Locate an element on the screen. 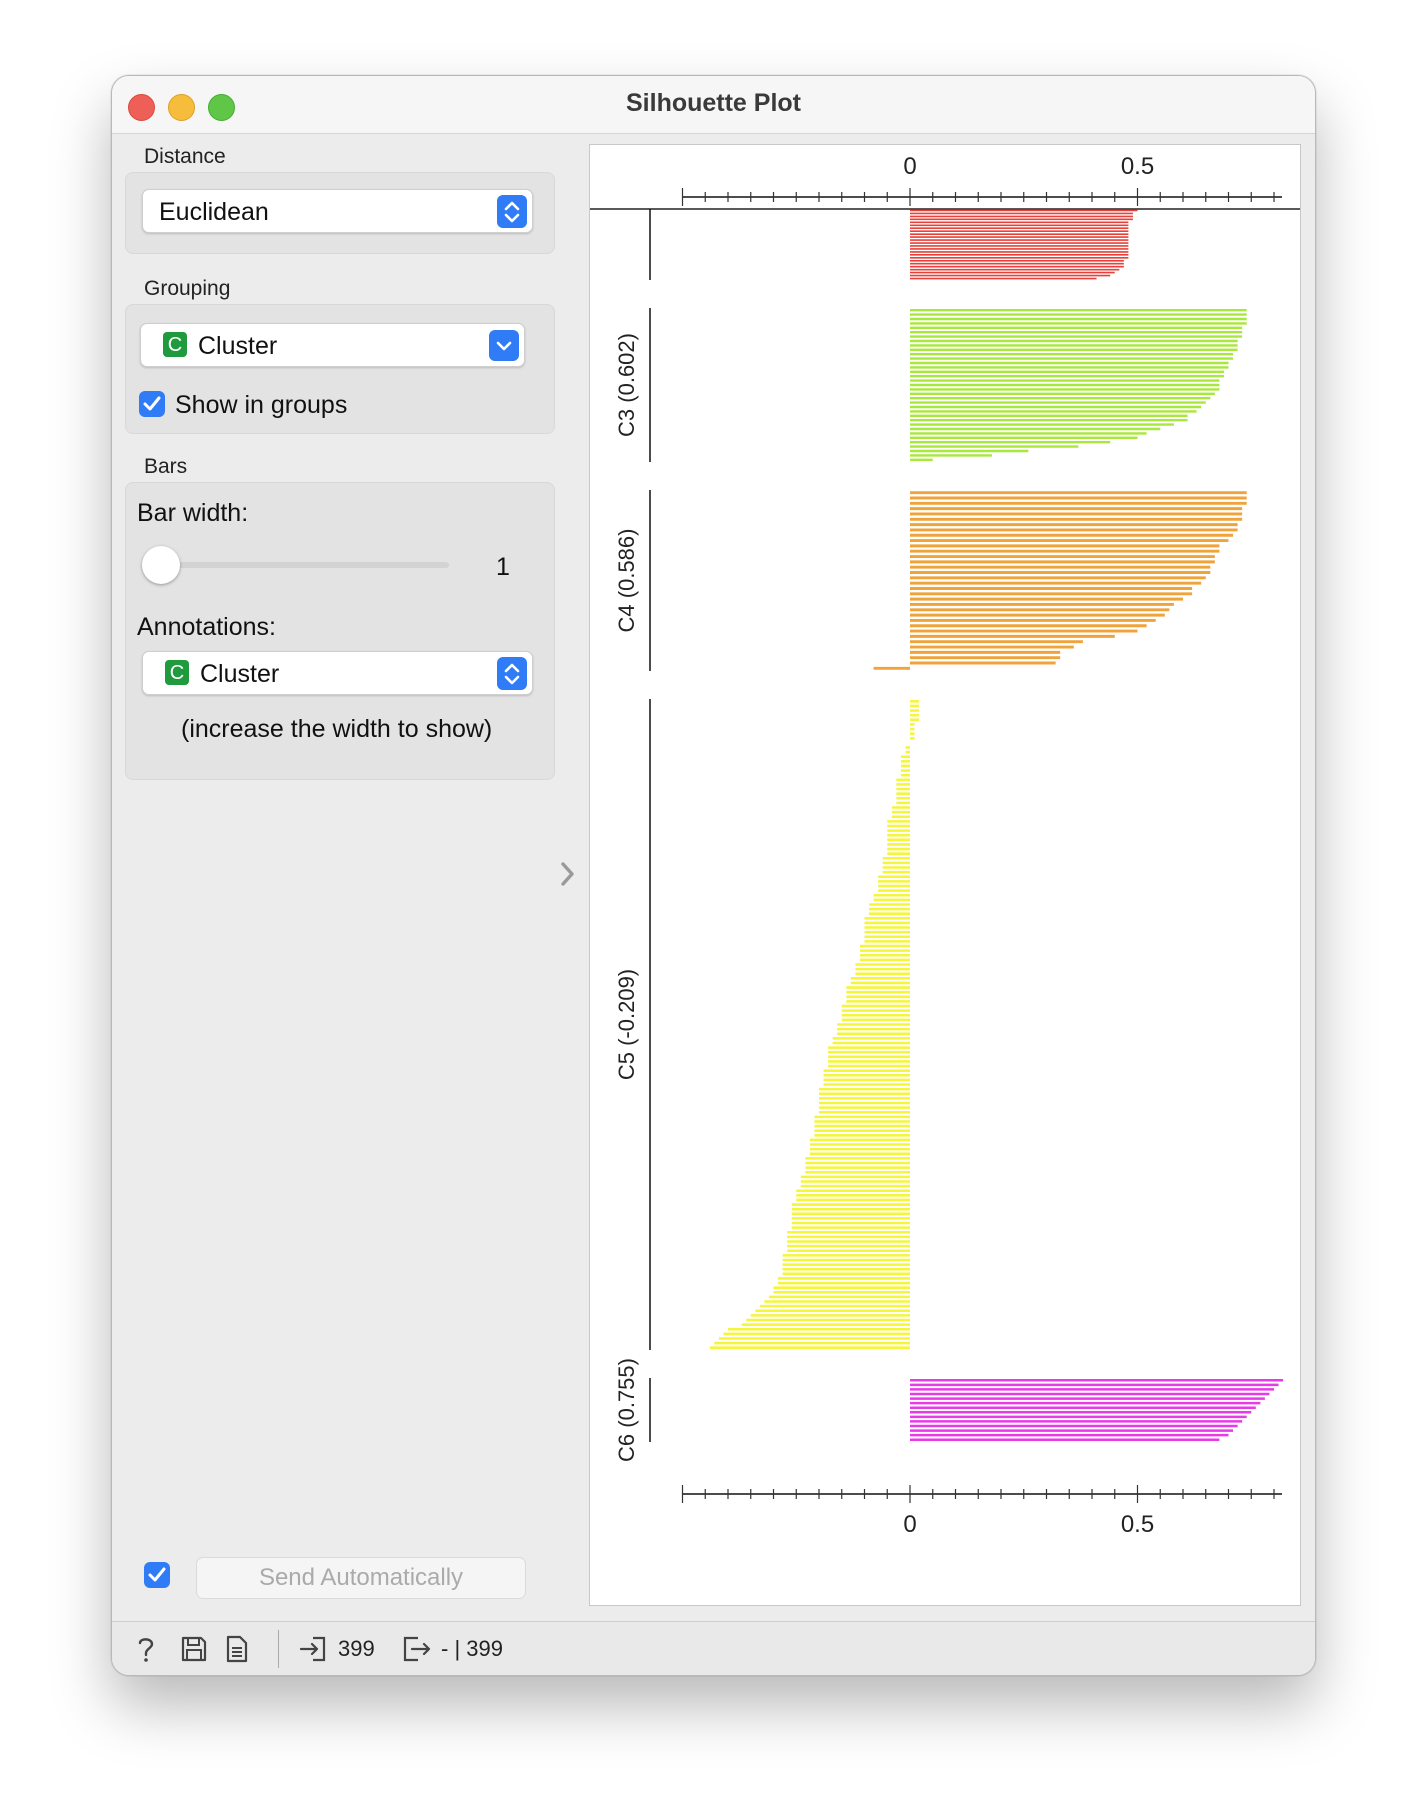  cluster-label: C6 (0.755) is located at coordinates (626, 1410).